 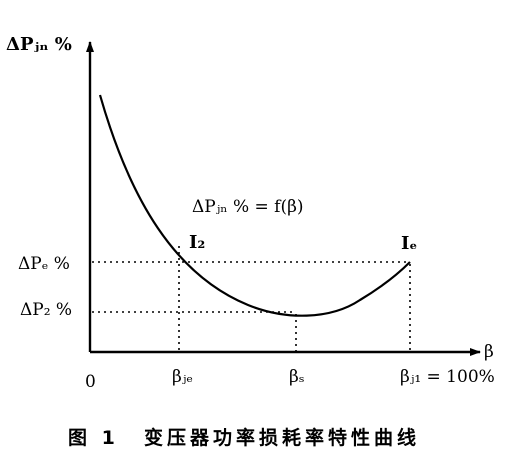 What do you see at coordinates (39, 44) in the screenshot?
I see `y-axis-label: ΔPⱼₙ %` at bounding box center [39, 44].